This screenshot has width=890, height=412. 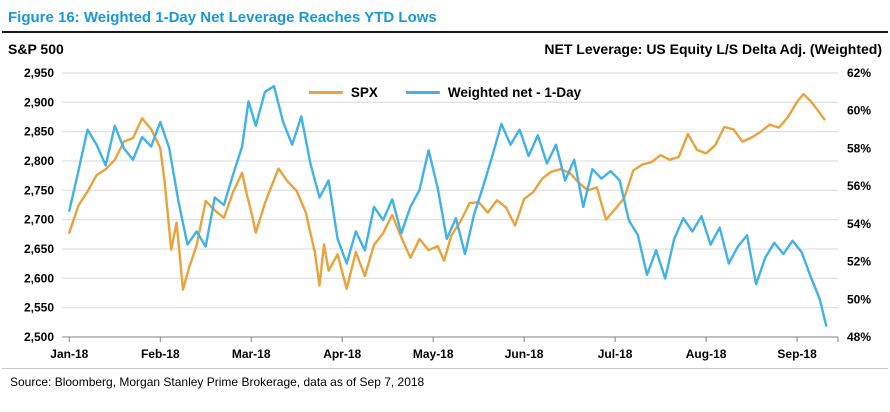 I want to click on svg-text: May-18, so click(x=433, y=354).